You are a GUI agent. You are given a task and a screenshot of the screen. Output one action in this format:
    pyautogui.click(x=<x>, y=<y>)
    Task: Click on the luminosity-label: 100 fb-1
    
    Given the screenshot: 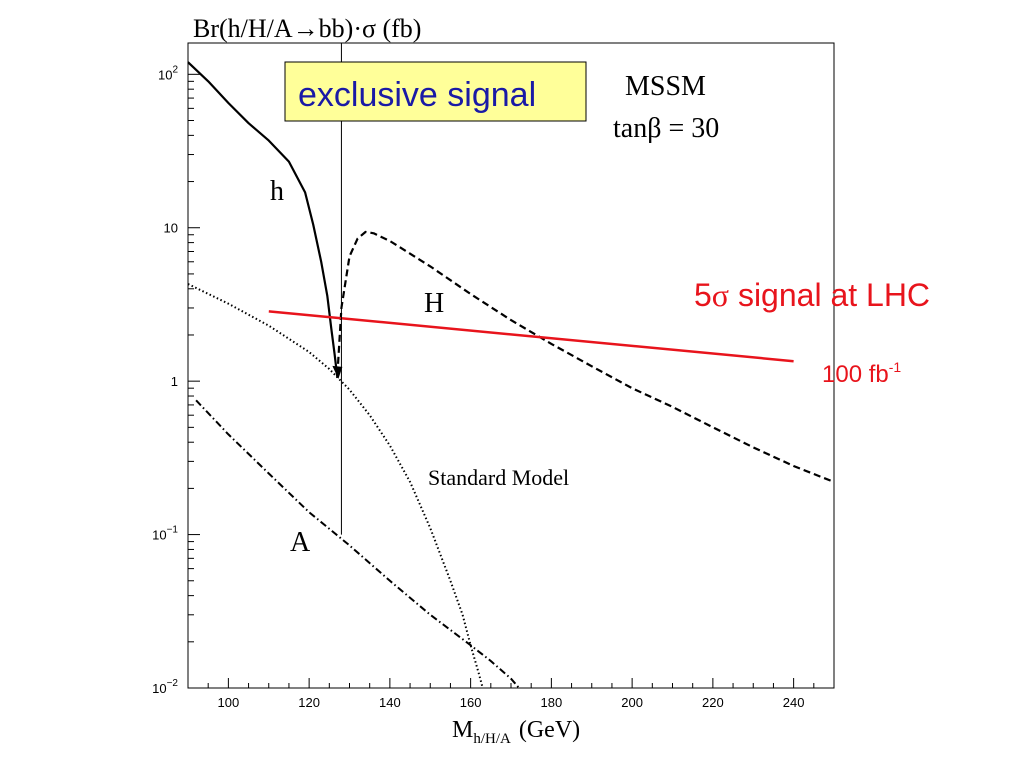 What is the action you would take?
    pyautogui.click(x=861, y=373)
    